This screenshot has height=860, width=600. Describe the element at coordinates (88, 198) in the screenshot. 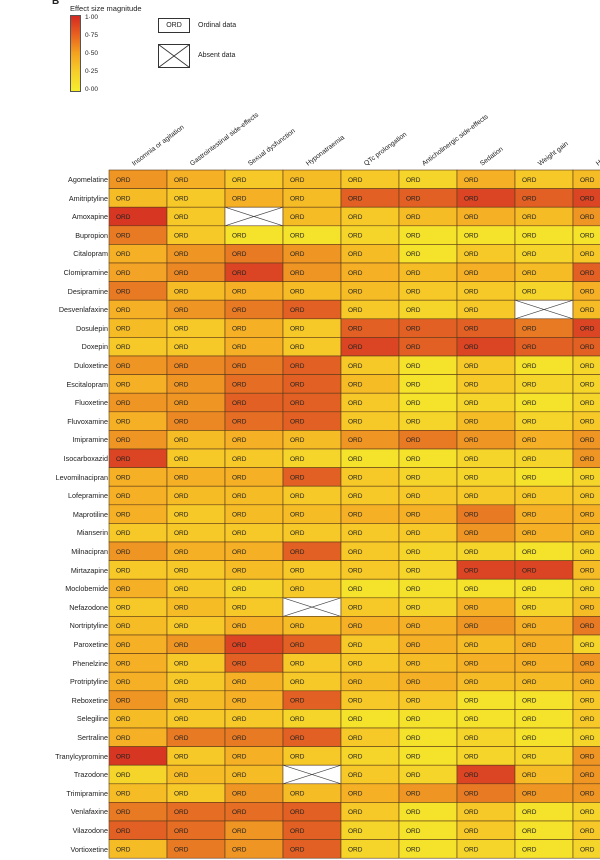

I see `row-label: Amitriptyline` at that location.